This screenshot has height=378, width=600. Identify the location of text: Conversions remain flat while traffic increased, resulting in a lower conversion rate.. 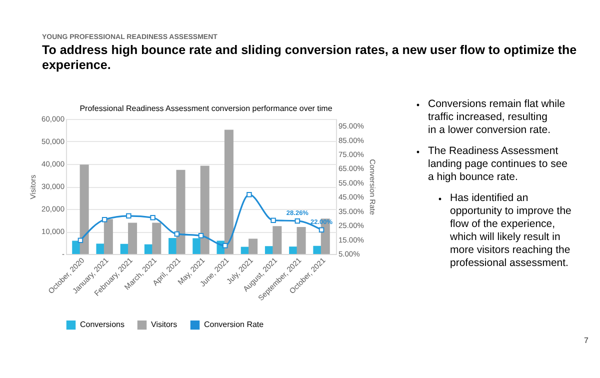
(497, 117).